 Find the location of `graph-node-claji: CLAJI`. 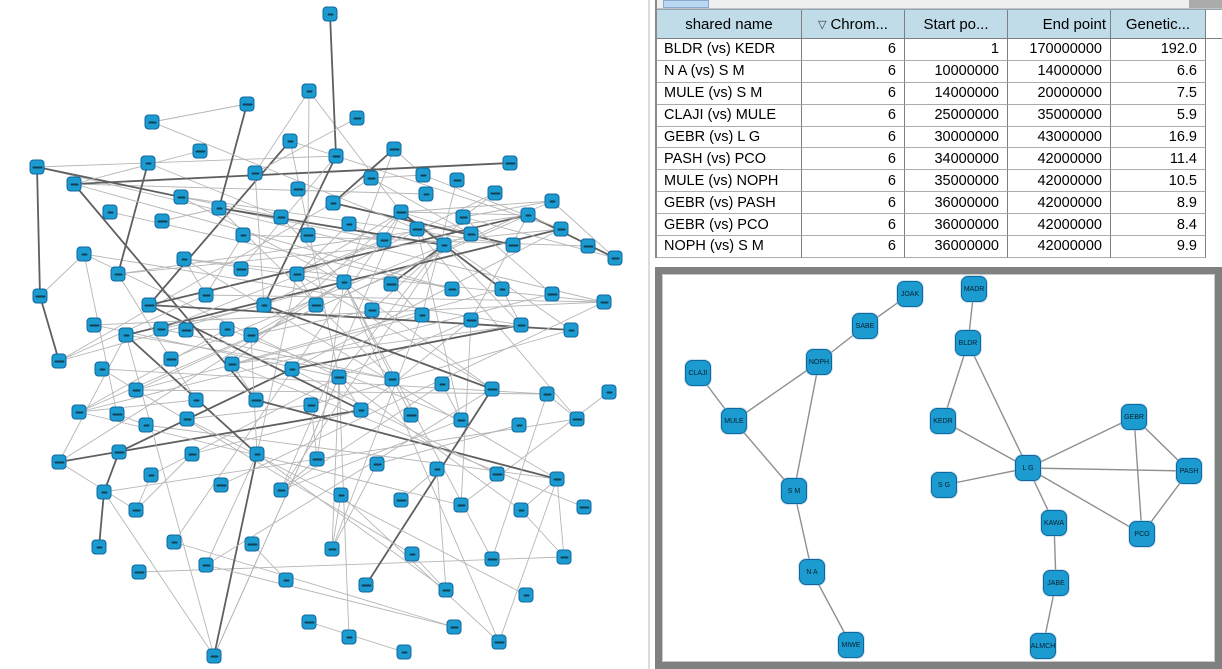

graph-node-claji: CLAJI is located at coordinates (698, 373).